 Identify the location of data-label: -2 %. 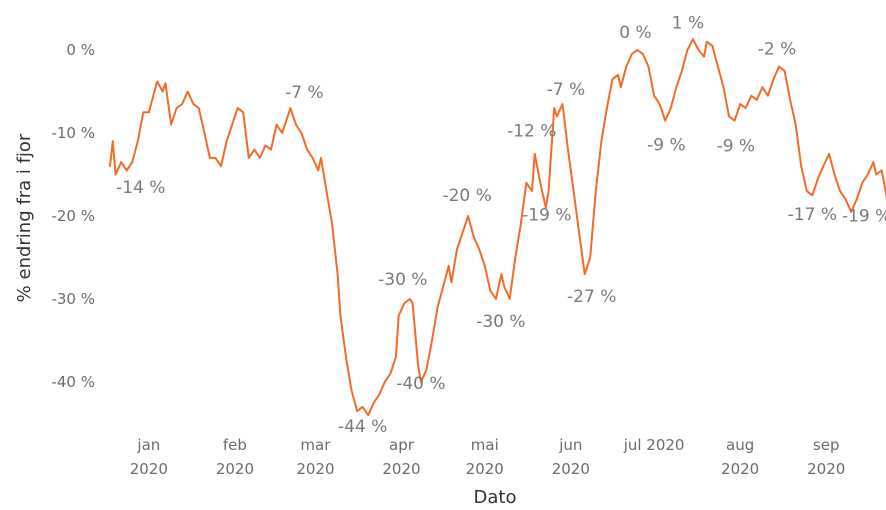
(777, 50).